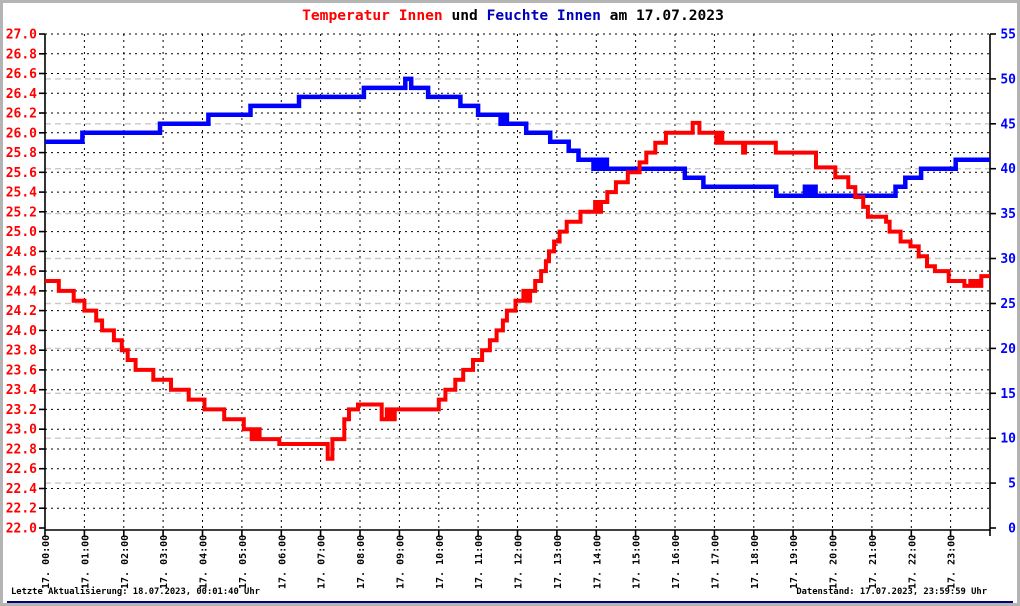  I want to click on right-axis-label: 45, so click(1008, 124).